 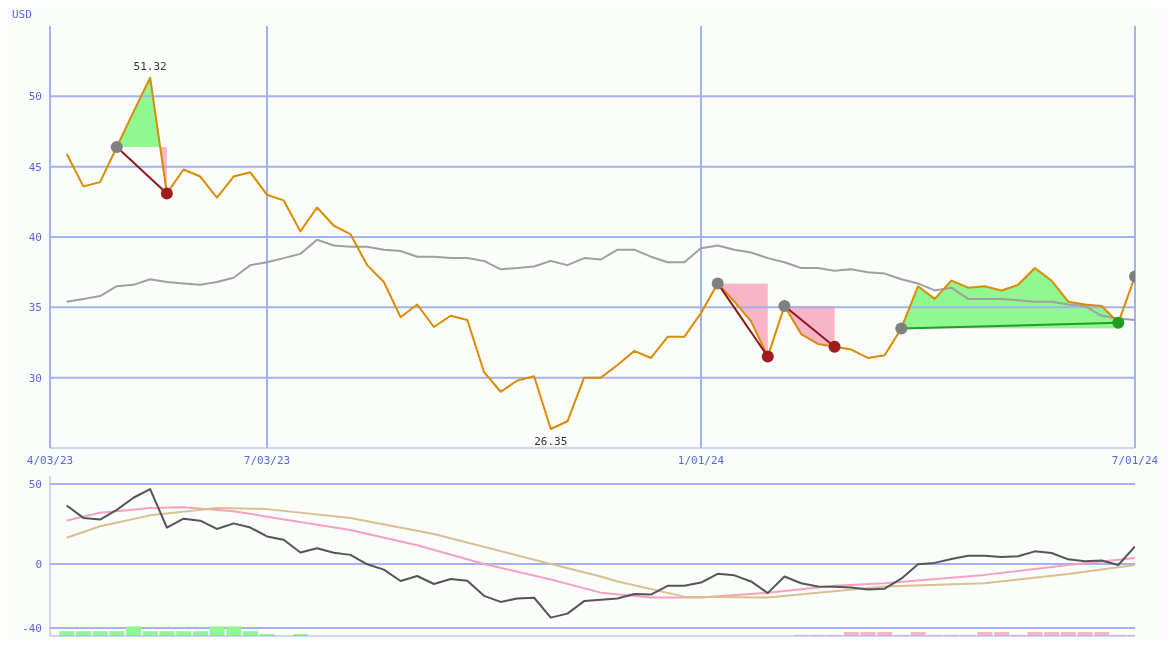 I want to click on y-tick-label: 0, so click(x=38, y=564).